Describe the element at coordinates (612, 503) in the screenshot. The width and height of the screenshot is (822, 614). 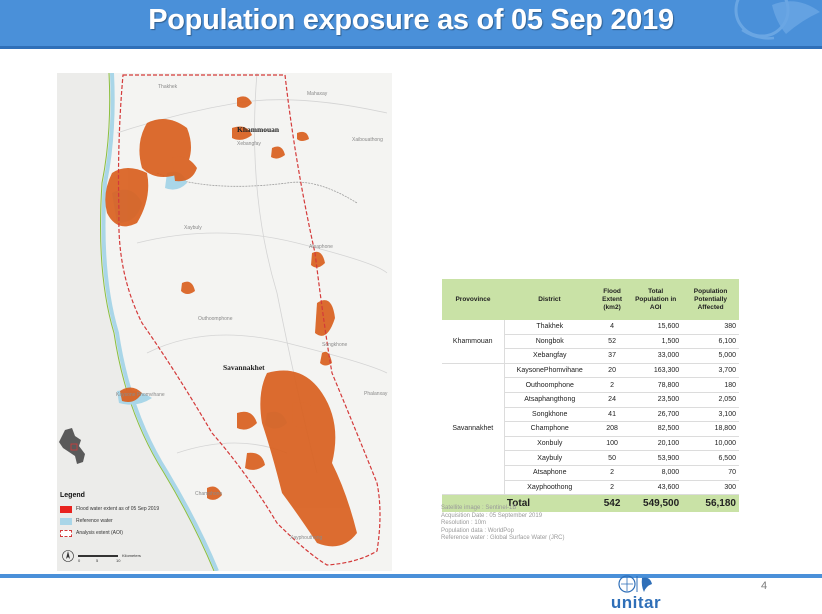
I see `total-flood-cell: 542` at that location.